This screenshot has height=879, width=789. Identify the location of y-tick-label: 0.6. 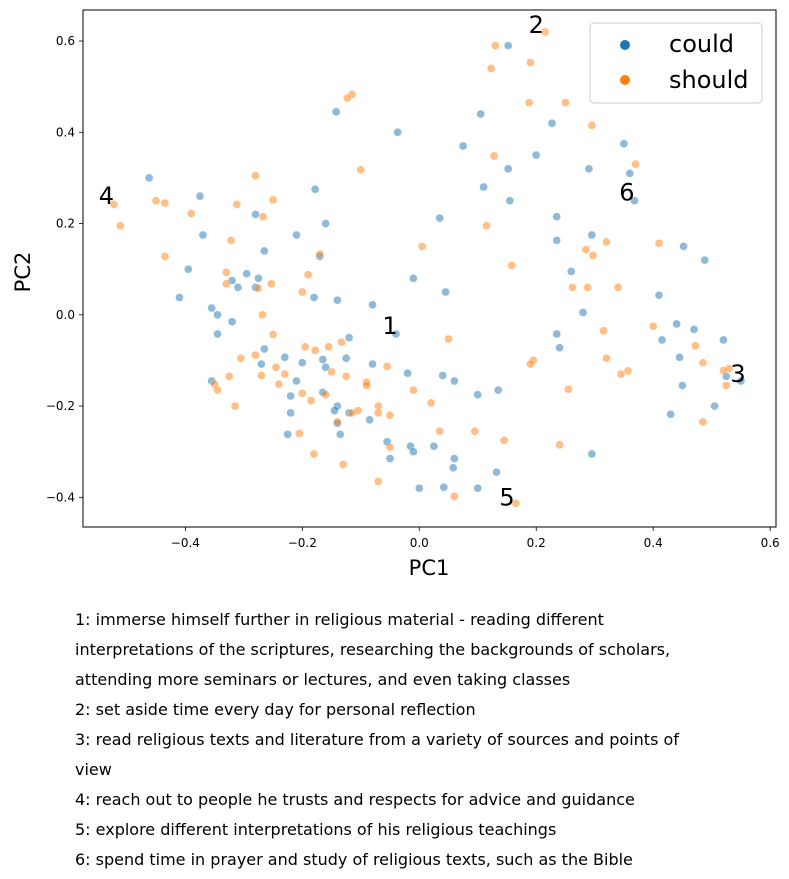
(65, 41).